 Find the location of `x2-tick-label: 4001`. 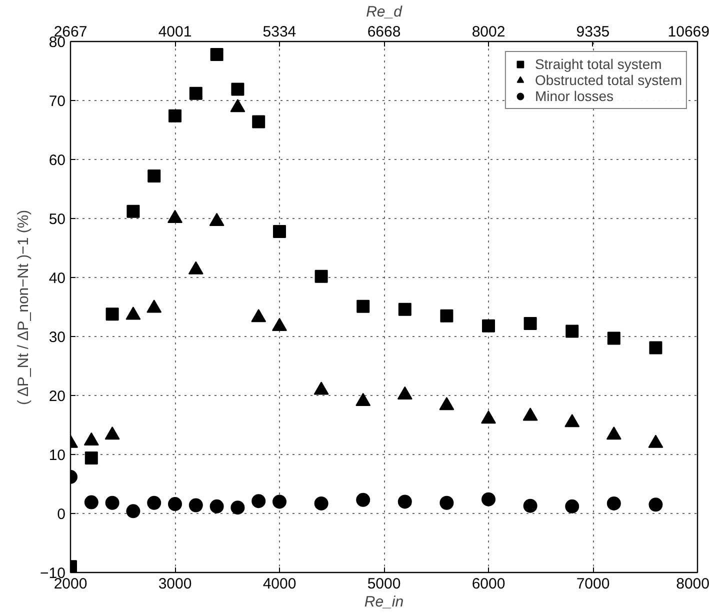

x2-tick-label: 4001 is located at coordinates (175, 32).